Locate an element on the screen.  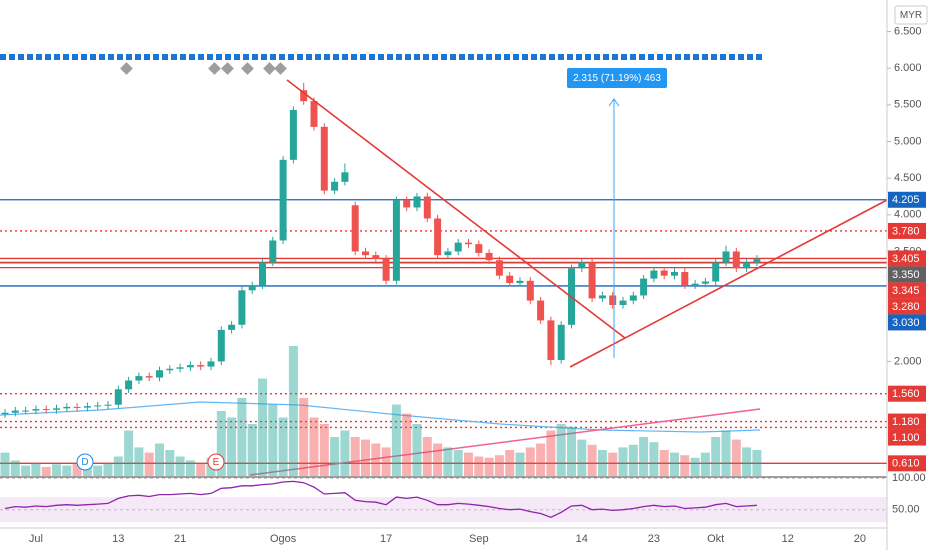
measure-arrow-head is located at coordinates (614, 102).